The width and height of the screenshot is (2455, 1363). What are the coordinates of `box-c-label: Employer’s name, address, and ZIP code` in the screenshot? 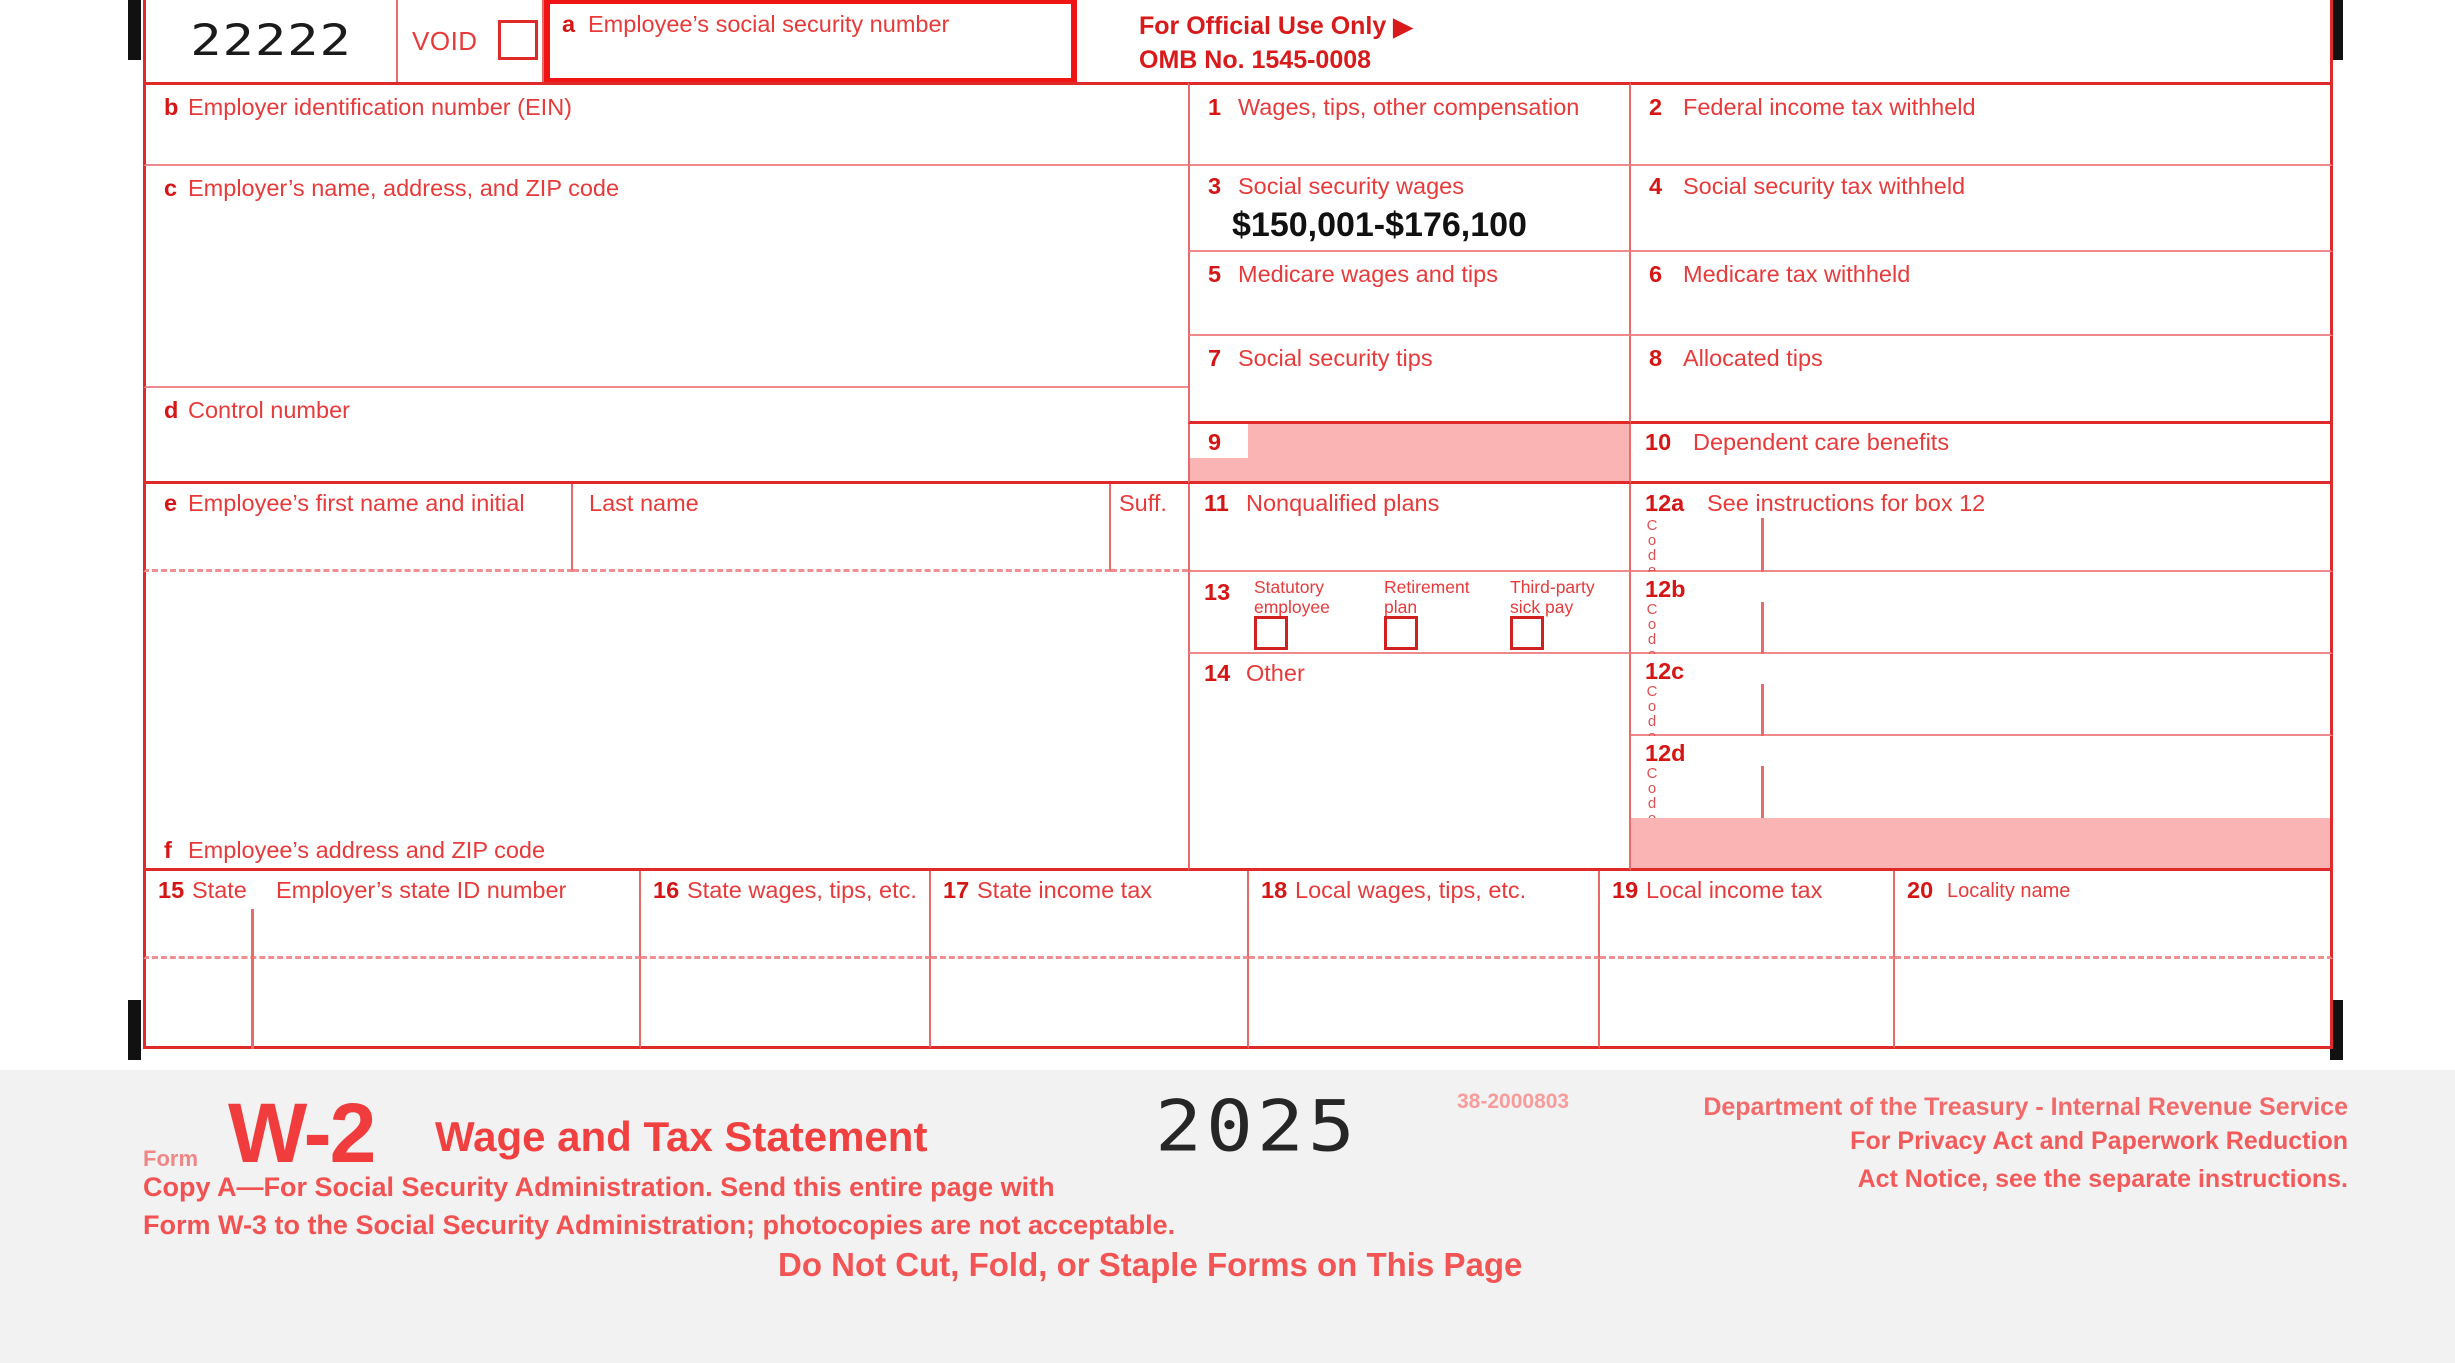 It's located at (404, 188).